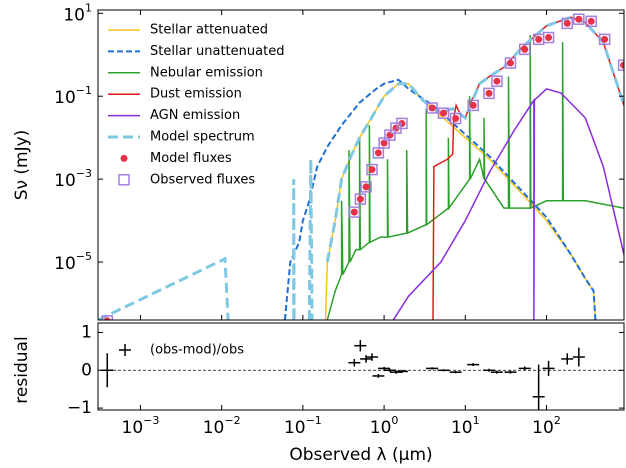 The width and height of the screenshot is (626, 468). Describe the element at coordinates (465, 426) in the screenshot. I see `x-tick-label: 10¹` at that location.